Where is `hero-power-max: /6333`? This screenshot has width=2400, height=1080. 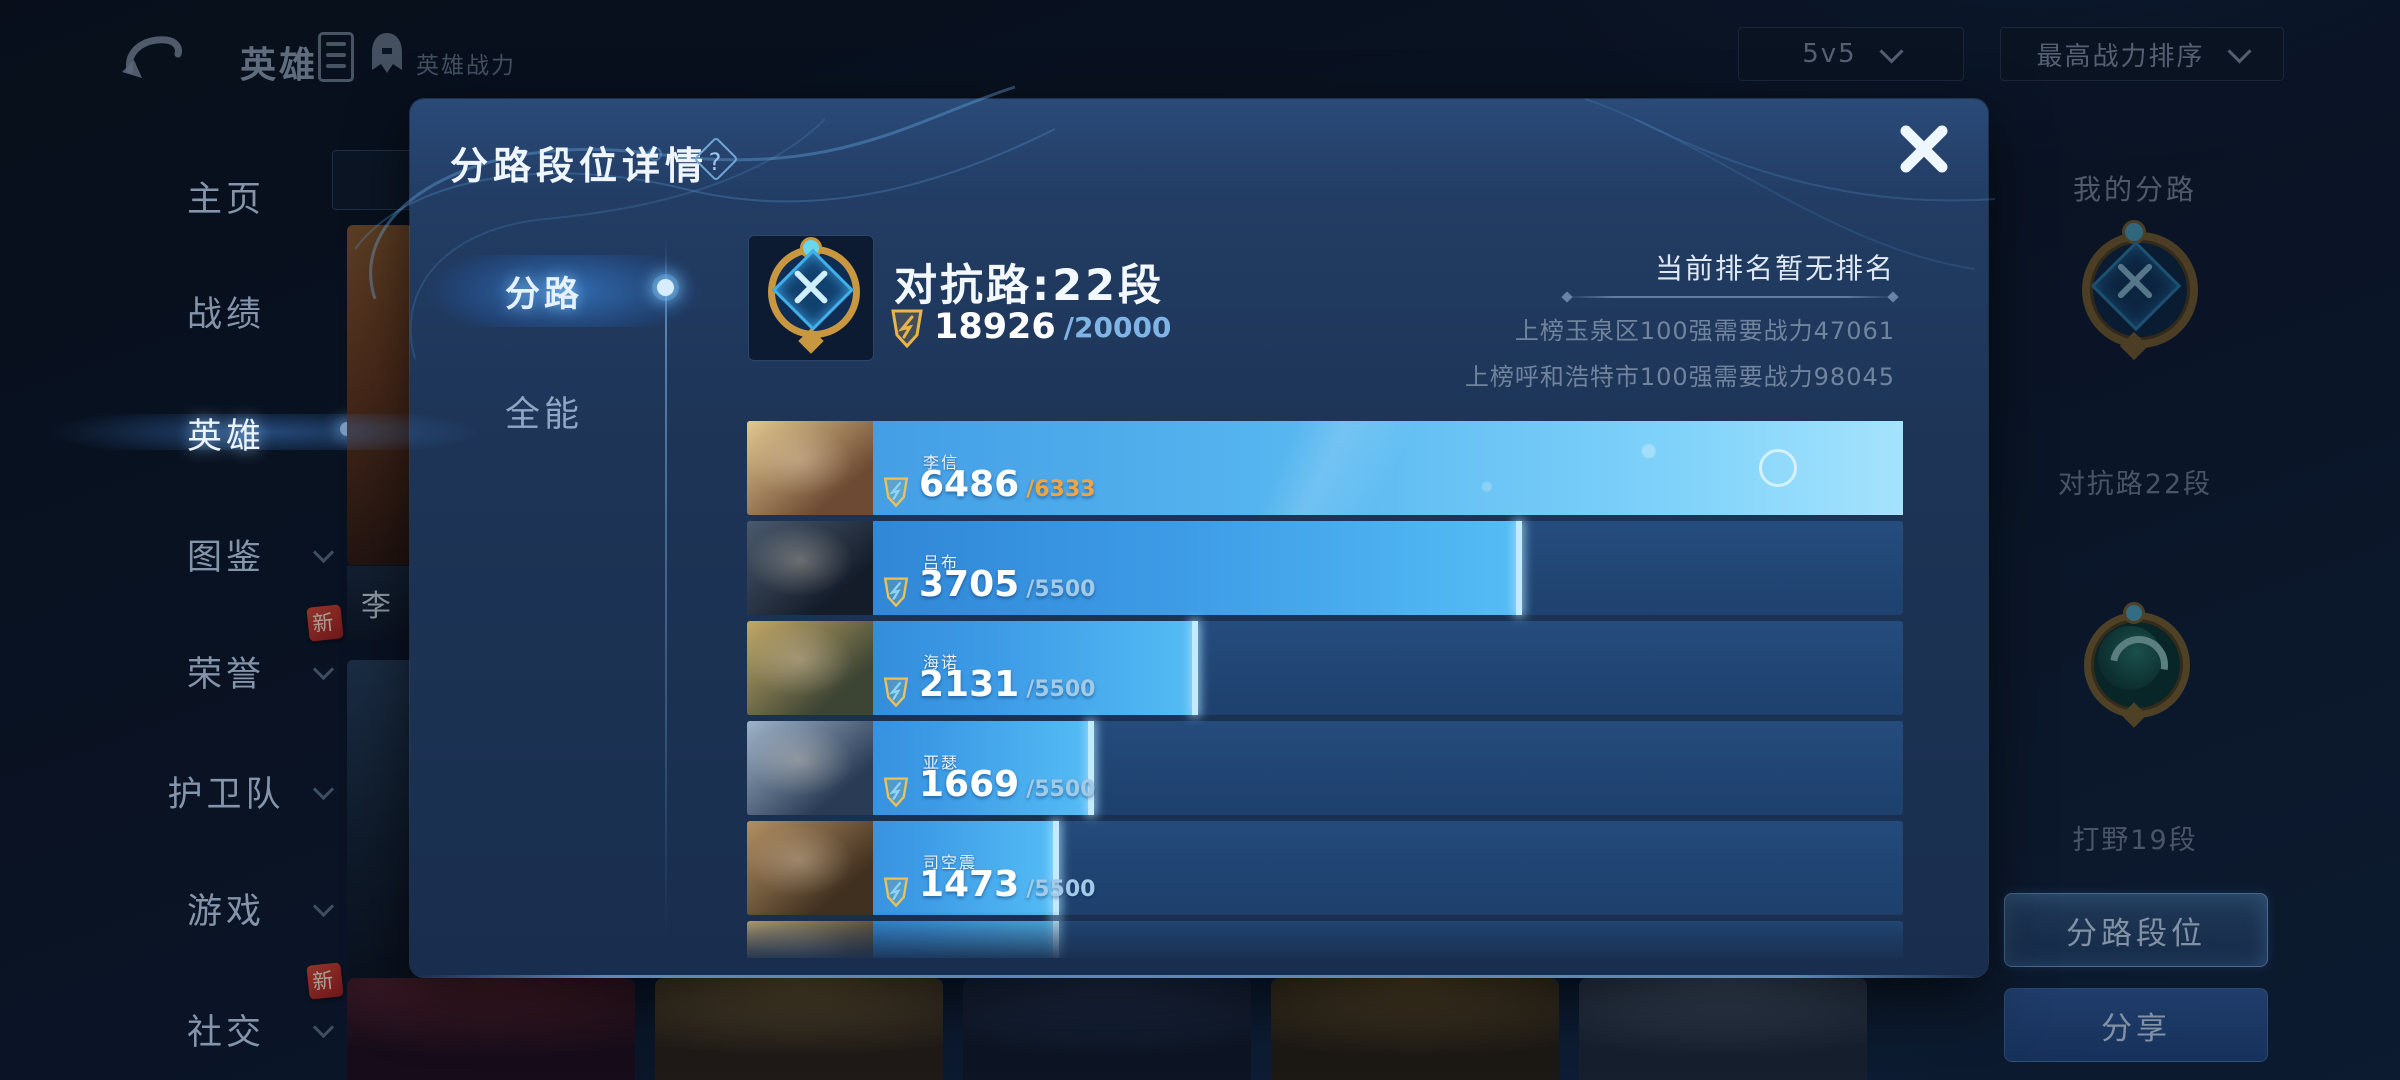
hero-power-max: /6333 is located at coordinates (1061, 489).